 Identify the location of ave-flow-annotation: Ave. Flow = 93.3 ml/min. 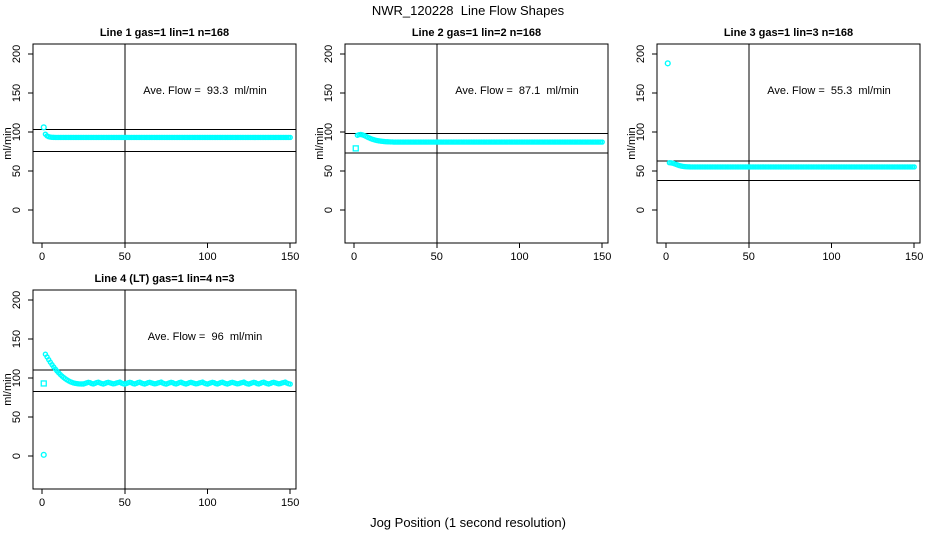
(205, 91).